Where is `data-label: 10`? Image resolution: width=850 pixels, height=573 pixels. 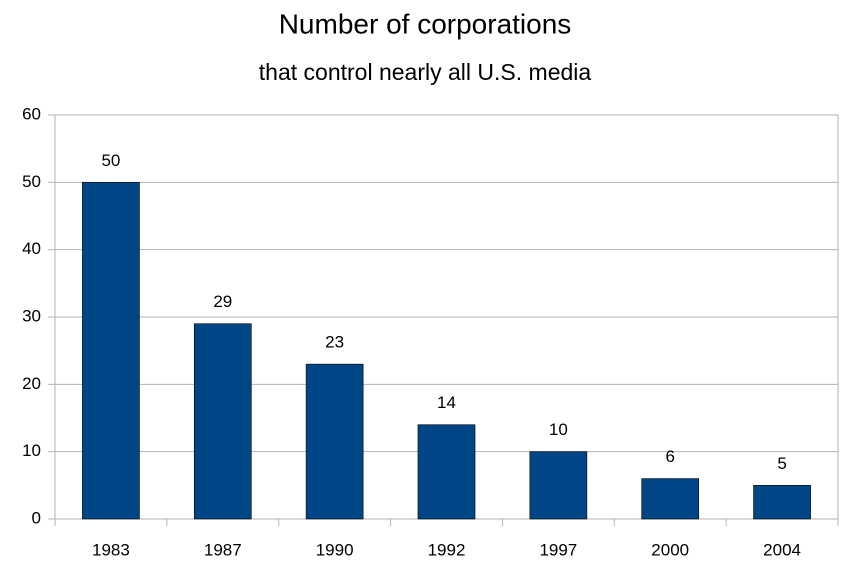 data-label: 10 is located at coordinates (558, 429).